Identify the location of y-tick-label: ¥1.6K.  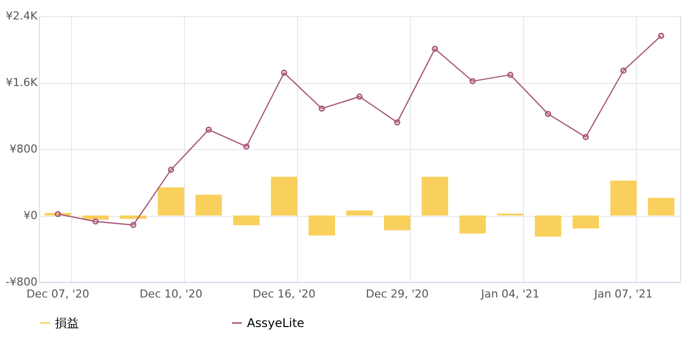
(22, 82).